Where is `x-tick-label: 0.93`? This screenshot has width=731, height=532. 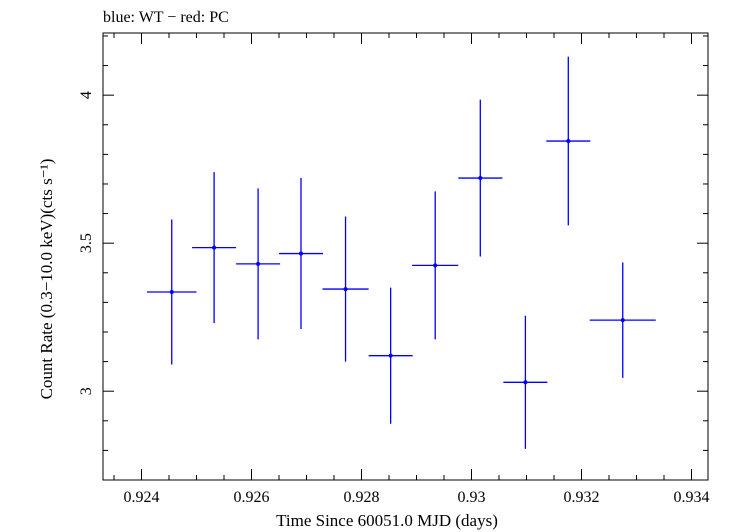 x-tick-label: 0.93 is located at coordinates (472, 497).